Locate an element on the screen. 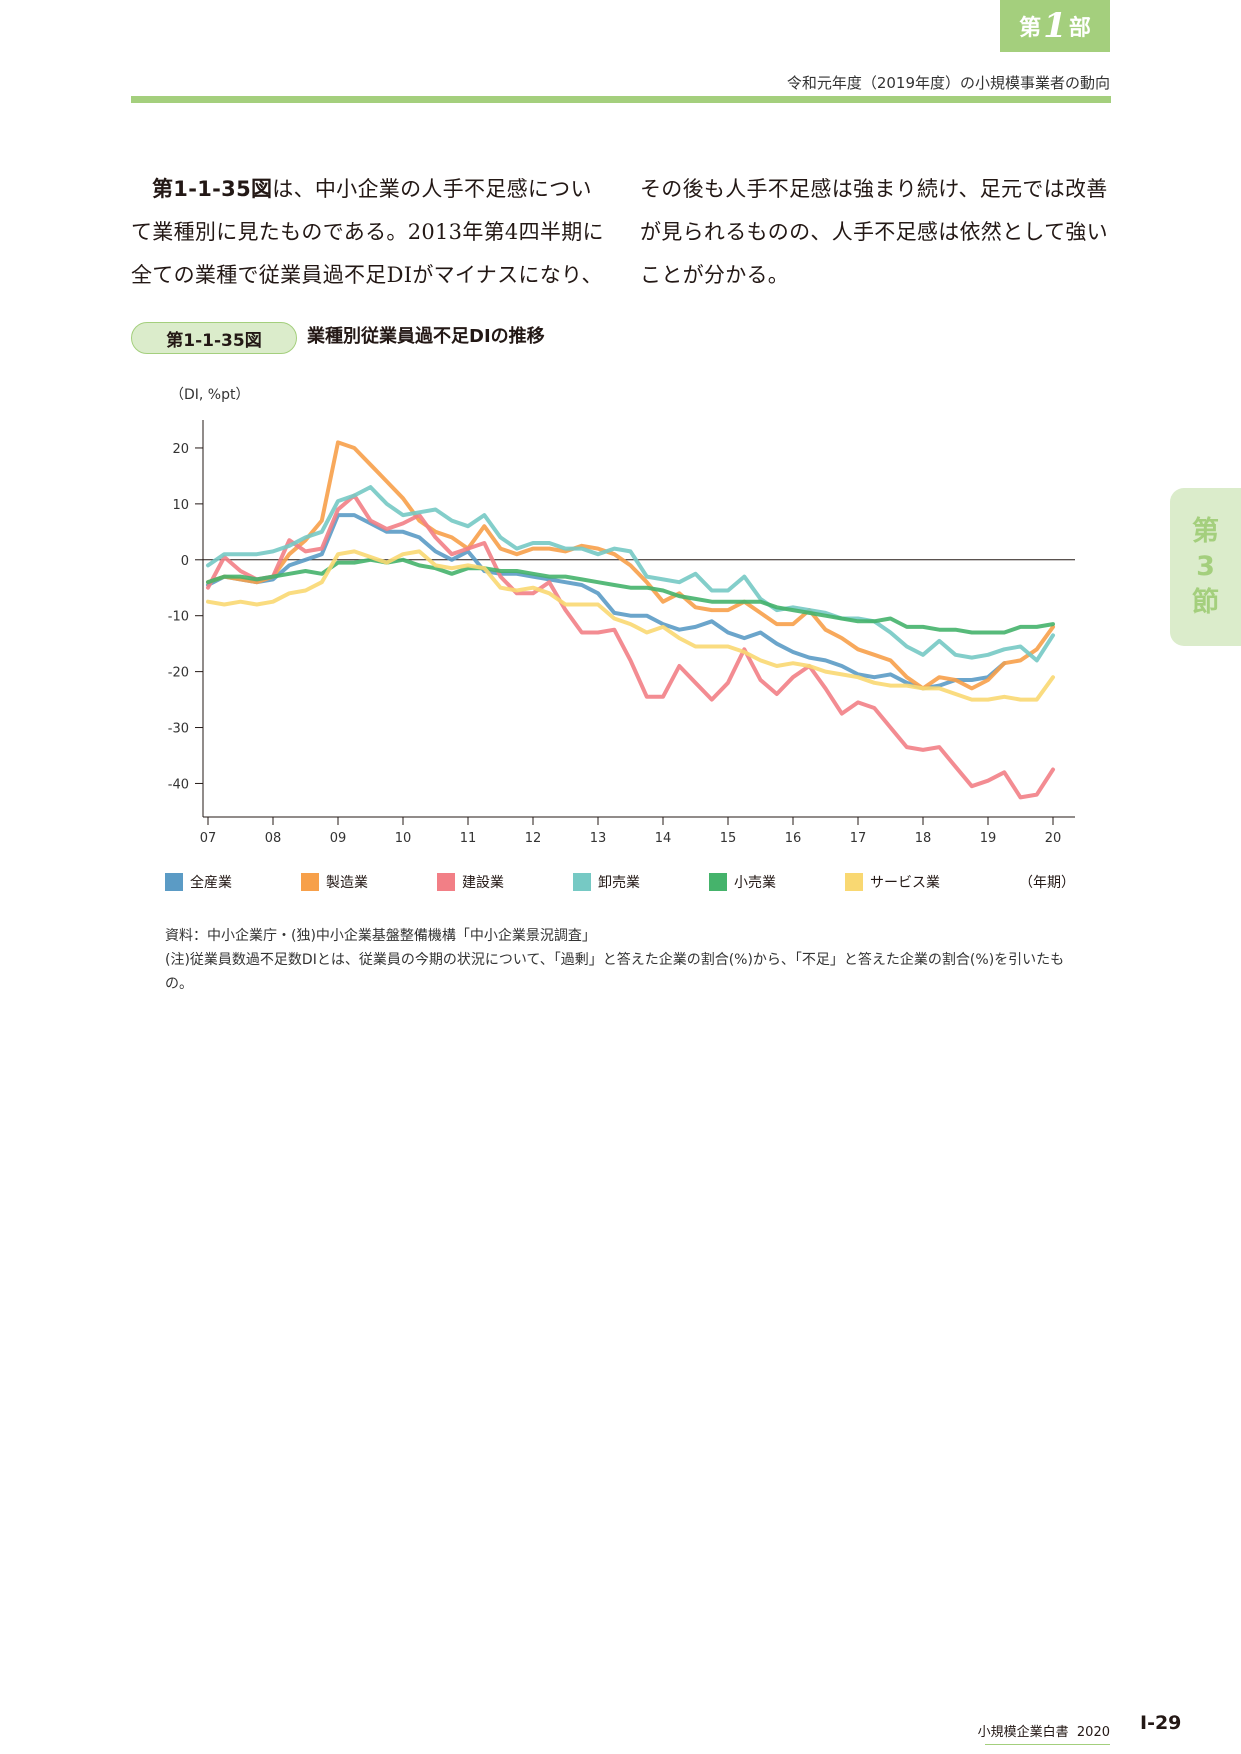 Image resolution: width=1241 pixels, height=1754 pixels. y-tick-label: 10 is located at coordinates (180, 505).